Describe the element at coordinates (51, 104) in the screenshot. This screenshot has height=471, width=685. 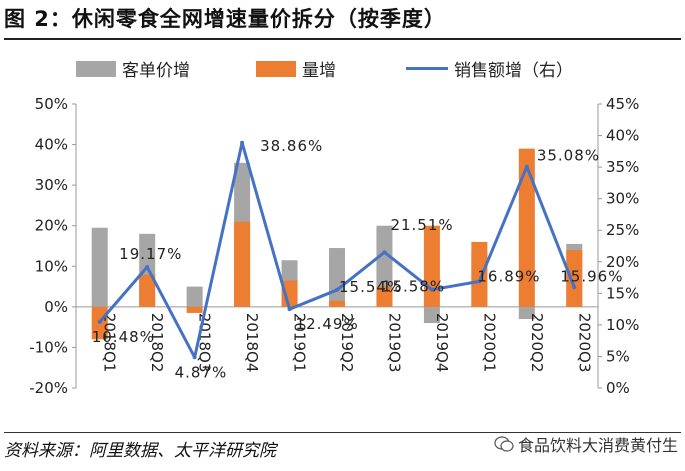
I see `left-tick-label: 50%` at that location.